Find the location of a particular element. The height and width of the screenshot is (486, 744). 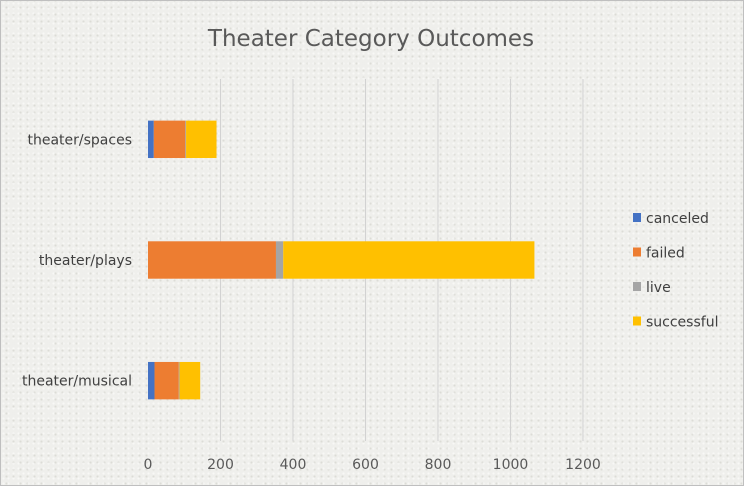

x-axis-tick-labels: 0 200 400 600 800 1000 1200 is located at coordinates (372, 465).